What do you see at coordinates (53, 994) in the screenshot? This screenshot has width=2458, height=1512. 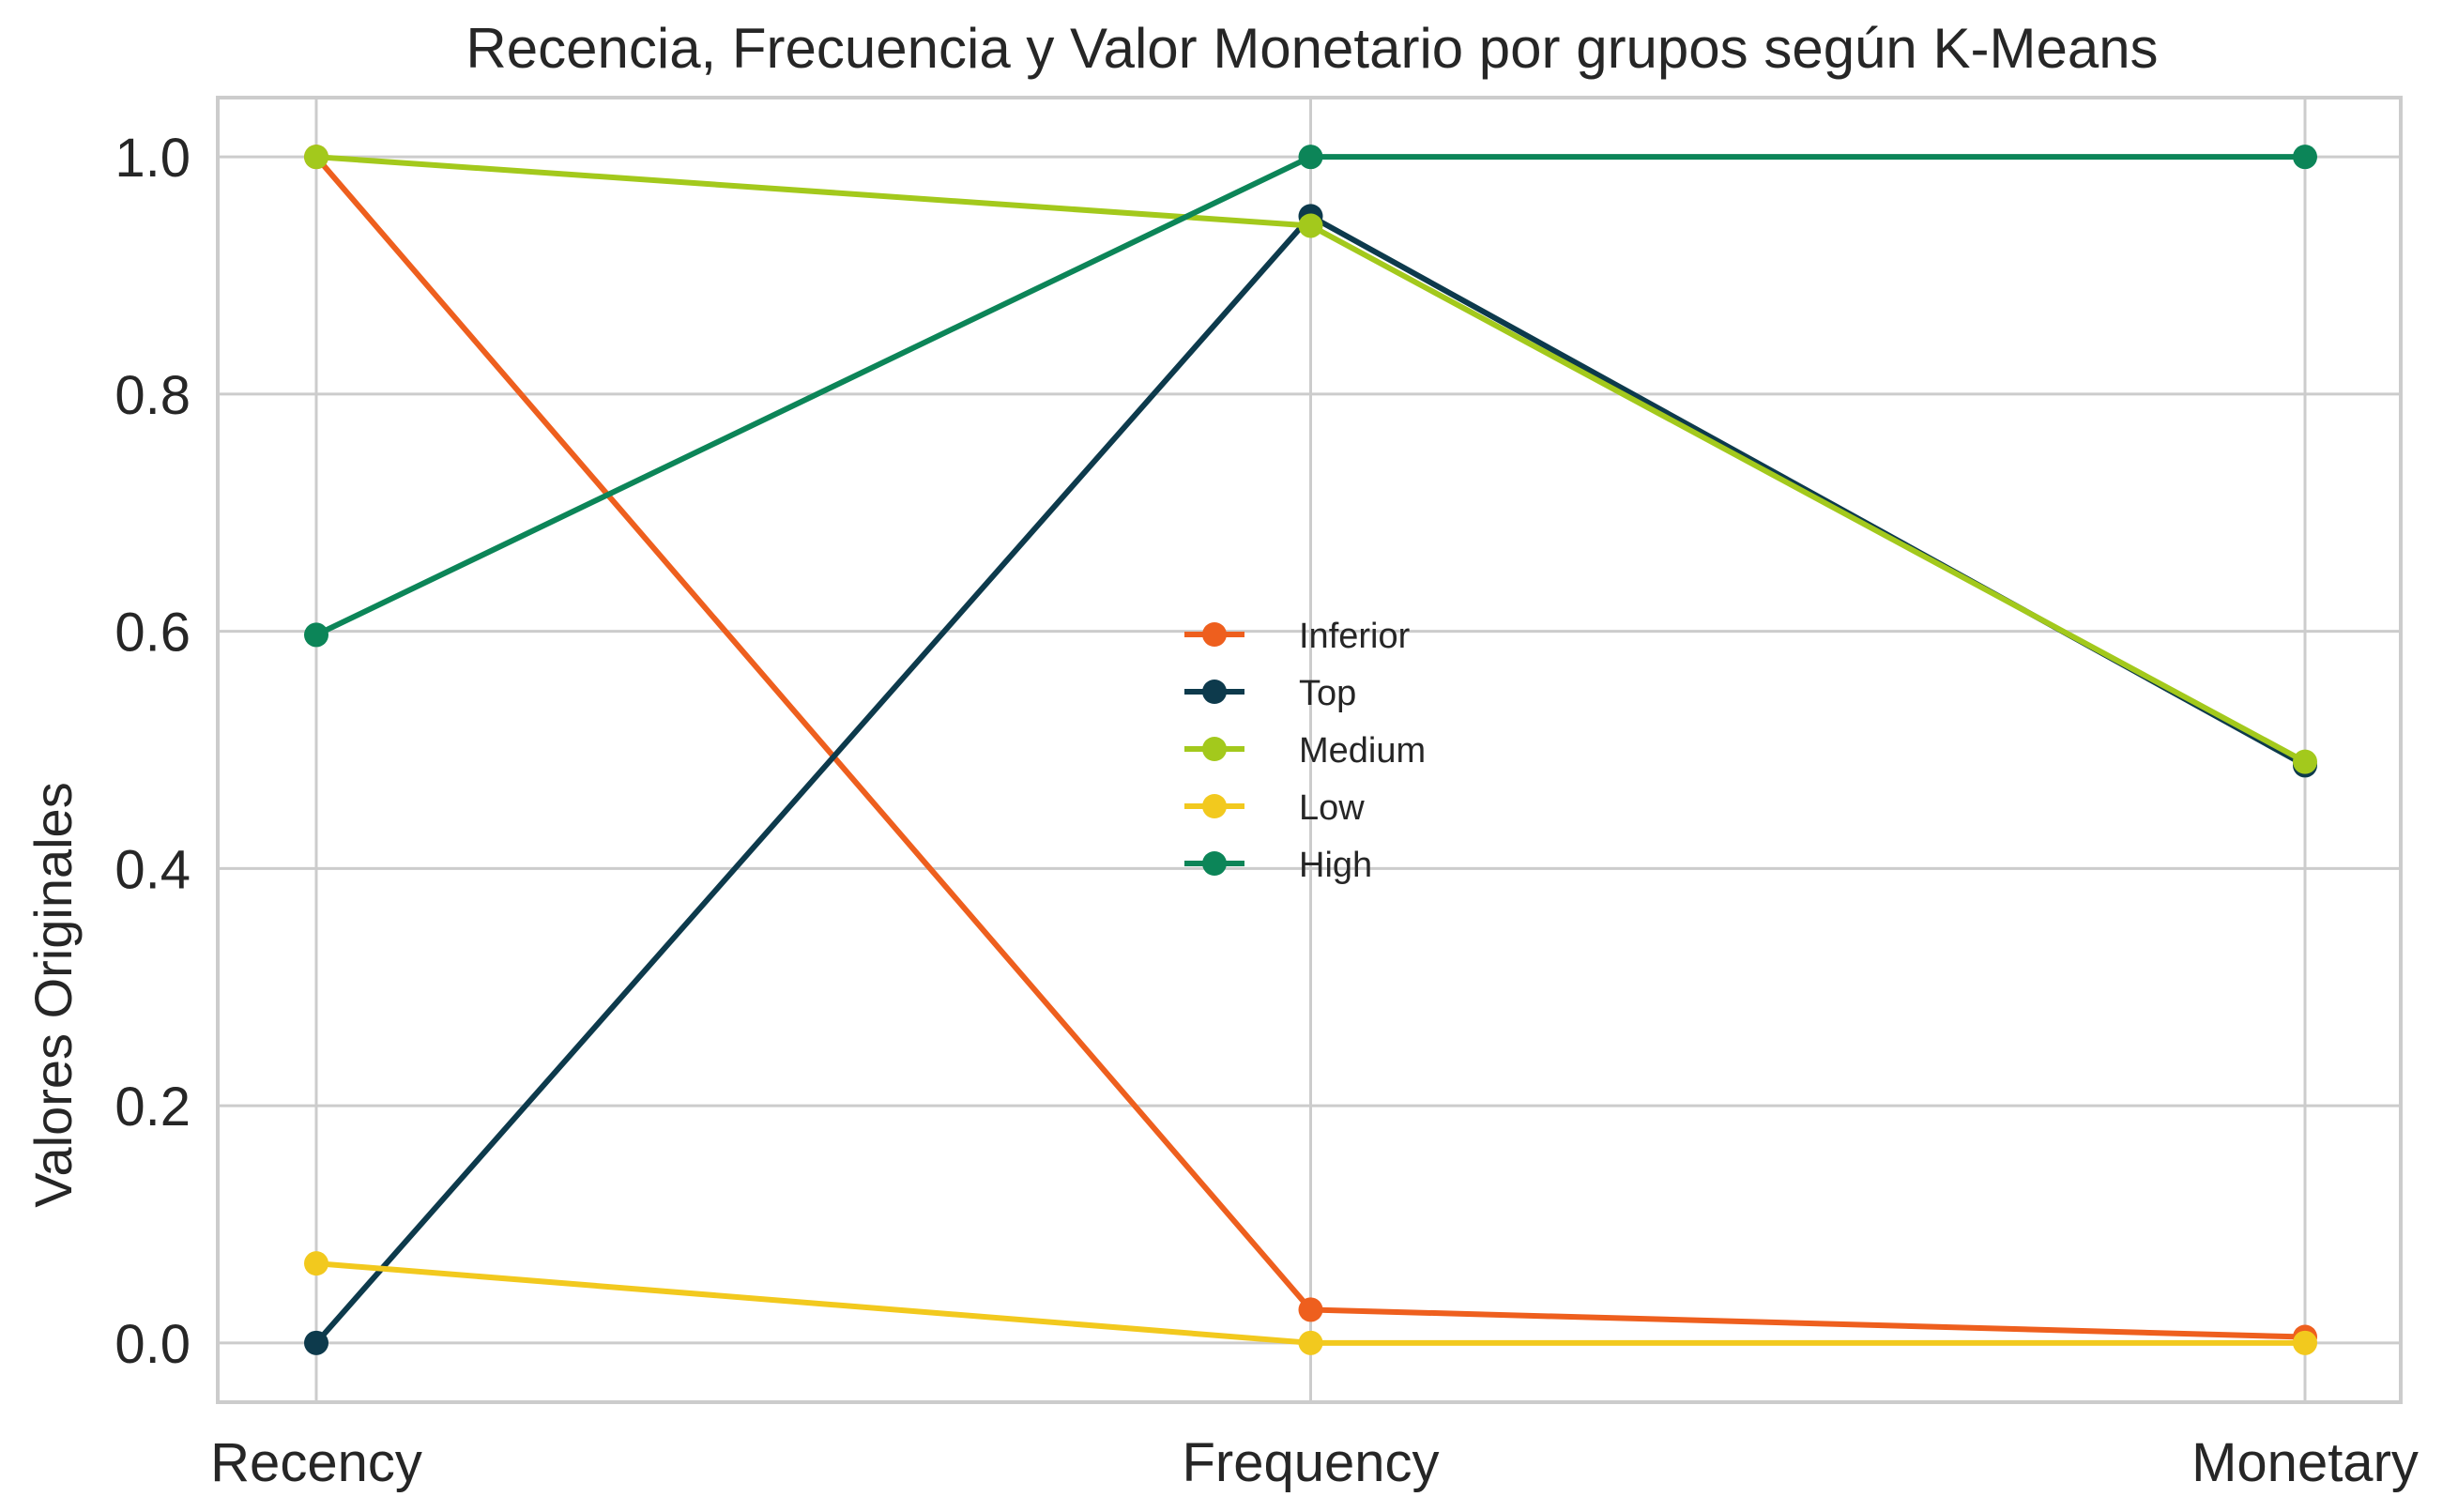 I see `y-axis-label: Valores Originales` at bounding box center [53, 994].